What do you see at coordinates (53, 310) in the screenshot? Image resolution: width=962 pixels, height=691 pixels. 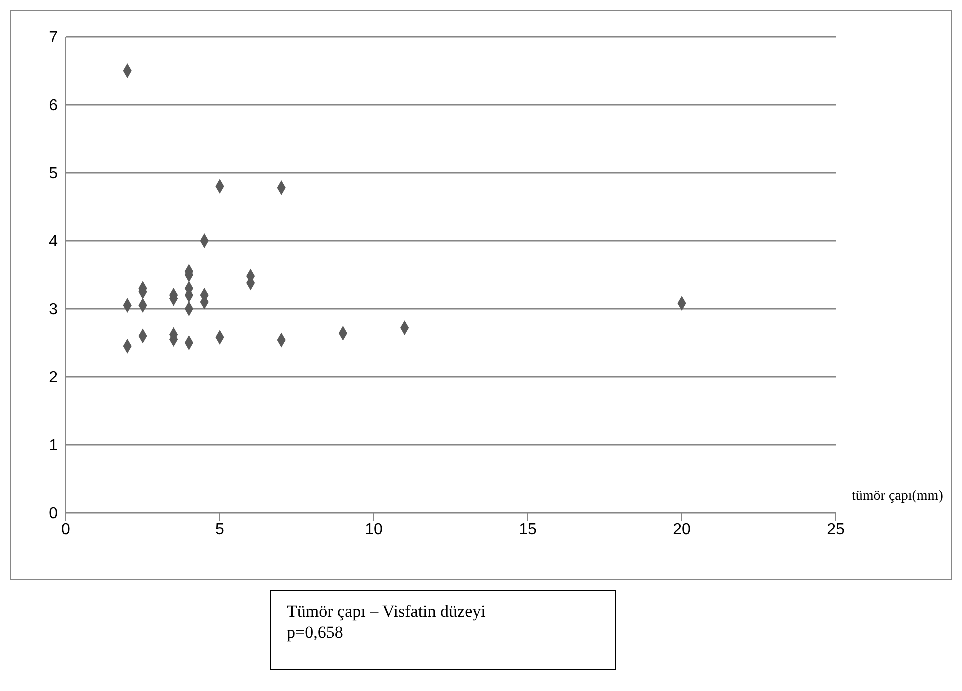 I see `y-tick-label: 3` at bounding box center [53, 310].